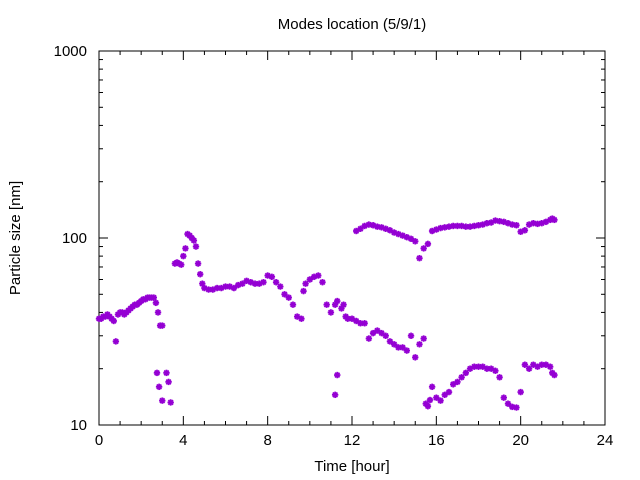  What do you see at coordinates (352, 24) in the screenshot?
I see `chart-title: Modes location (5/9/1)` at bounding box center [352, 24].